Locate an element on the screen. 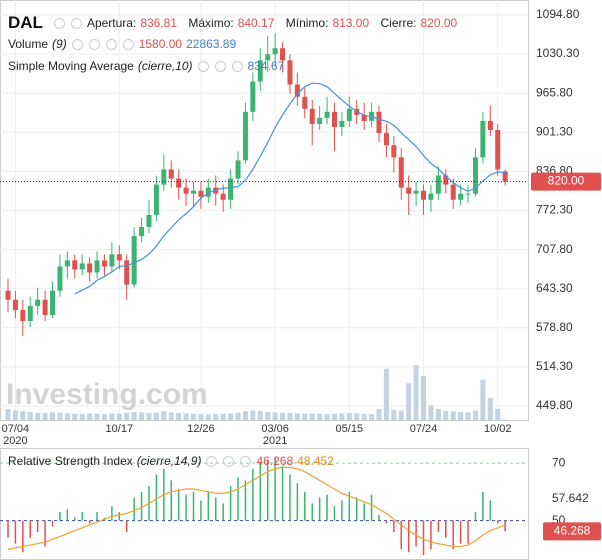  sma-name: Simple Moving Average is located at coordinates (71, 66).